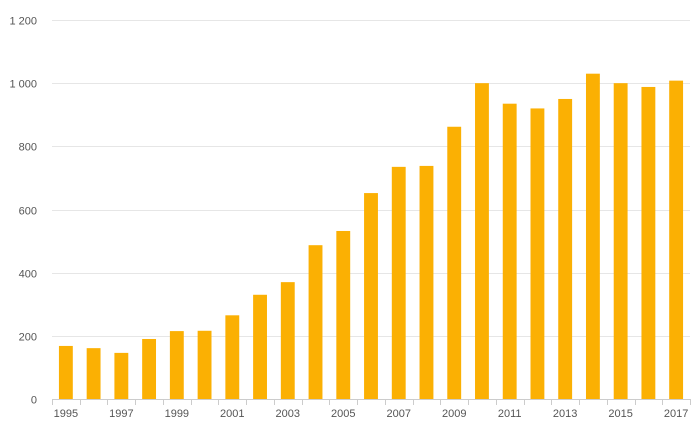 This screenshot has width=700, height=433. What do you see at coordinates (23, 85) in the screenshot?
I see `y-tick-label: 1 000` at bounding box center [23, 85].